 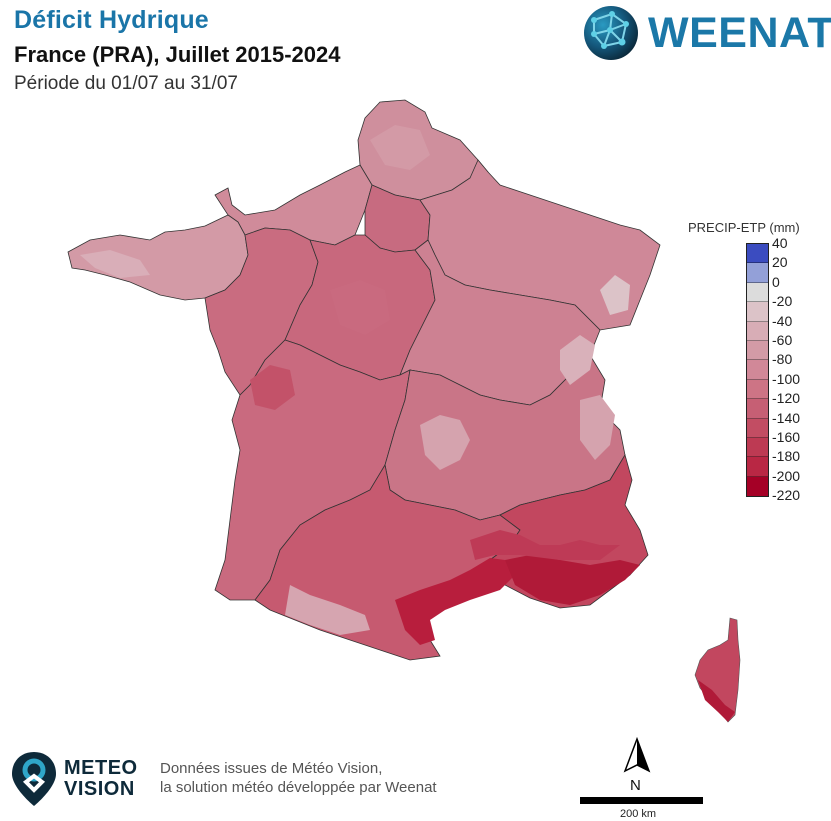 I want to click on corse-south-patch, so click(x=716, y=701).